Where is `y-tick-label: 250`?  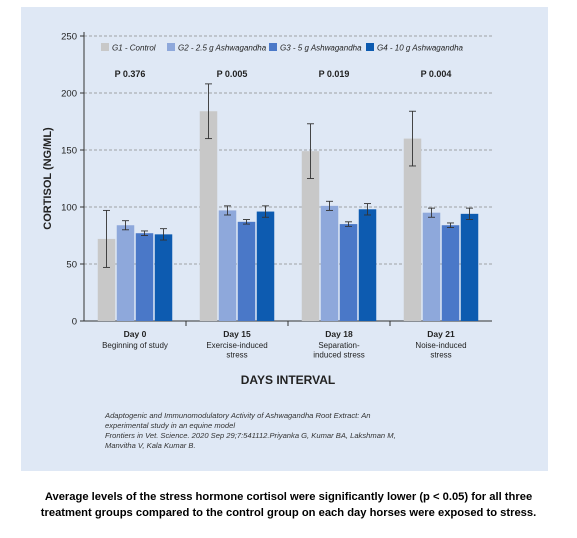
y-tick-label: 250 is located at coordinates (69, 37).